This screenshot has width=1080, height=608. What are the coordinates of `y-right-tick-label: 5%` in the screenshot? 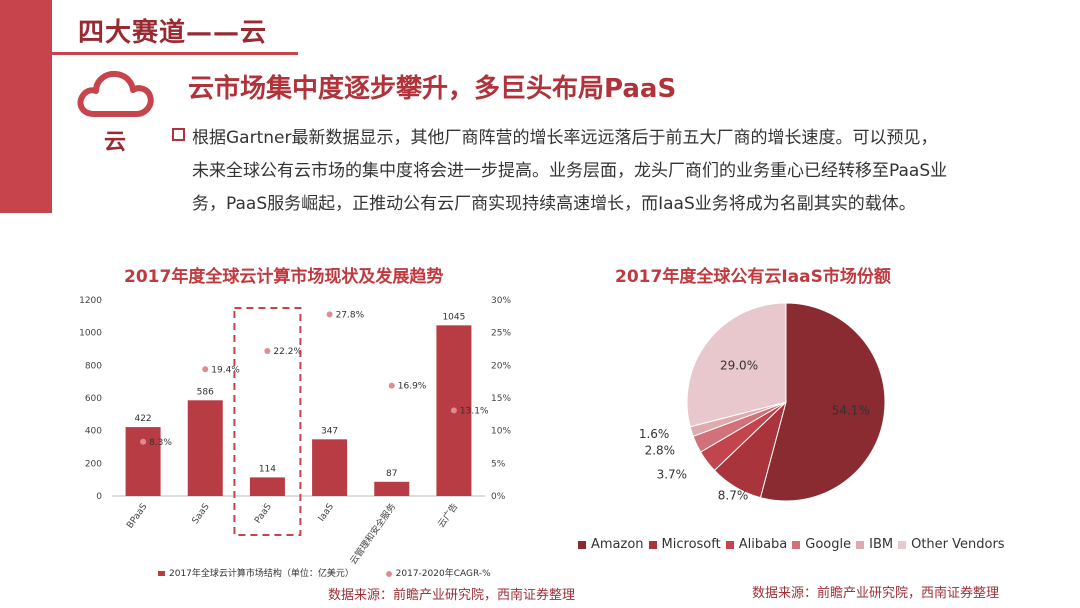 It's located at (498, 464).